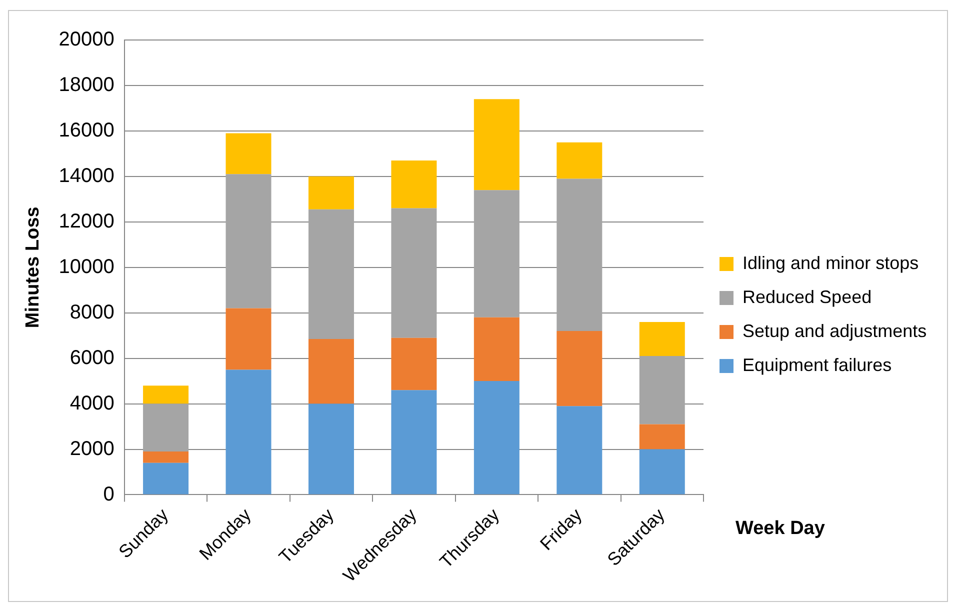 The image size is (956, 610). Describe the element at coordinates (781, 528) in the screenshot. I see `x-axis-title: Week Day` at that location.